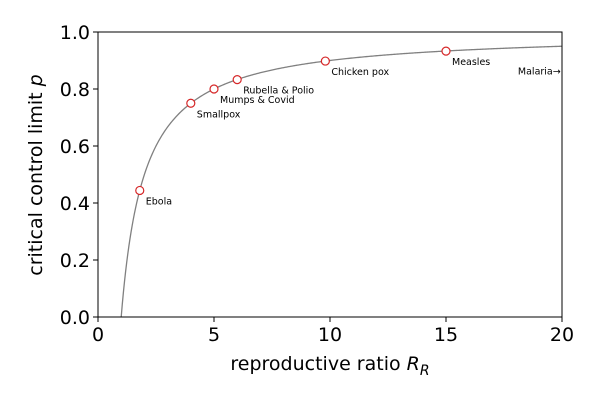 Image resolution: width=600 pixels, height=400 pixels. What do you see at coordinates (539, 72) in the screenshot?
I see `annotation-0: Malaria→` at bounding box center [539, 72].